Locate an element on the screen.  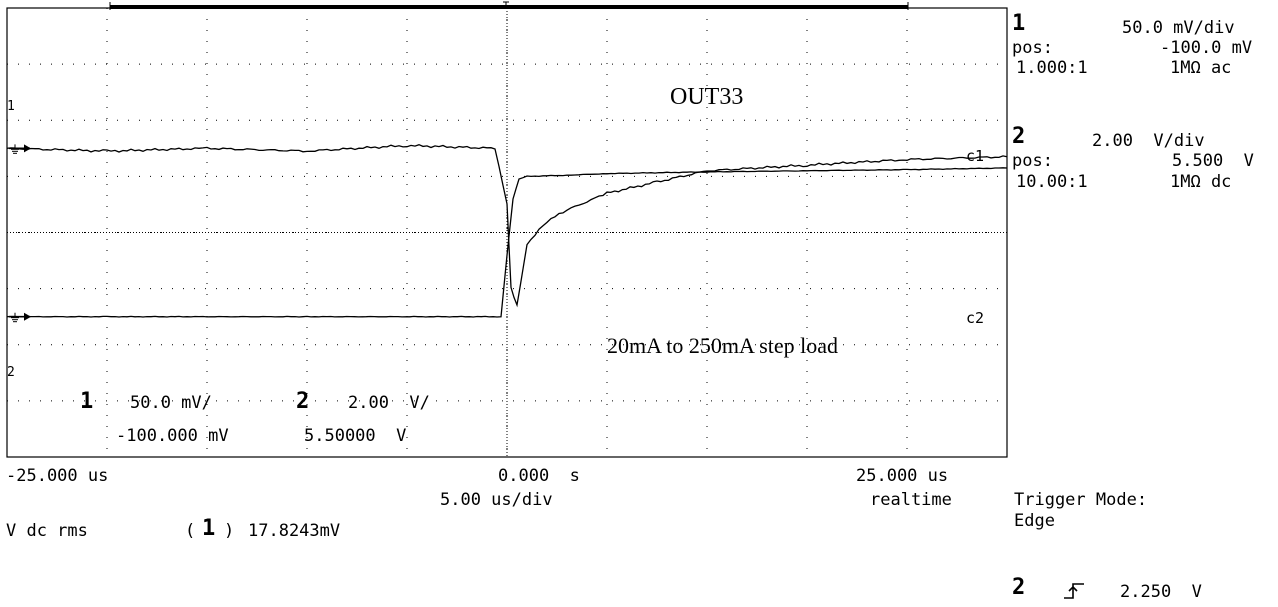
ch1-marker-label: 1 is located at coordinates (11, 106).